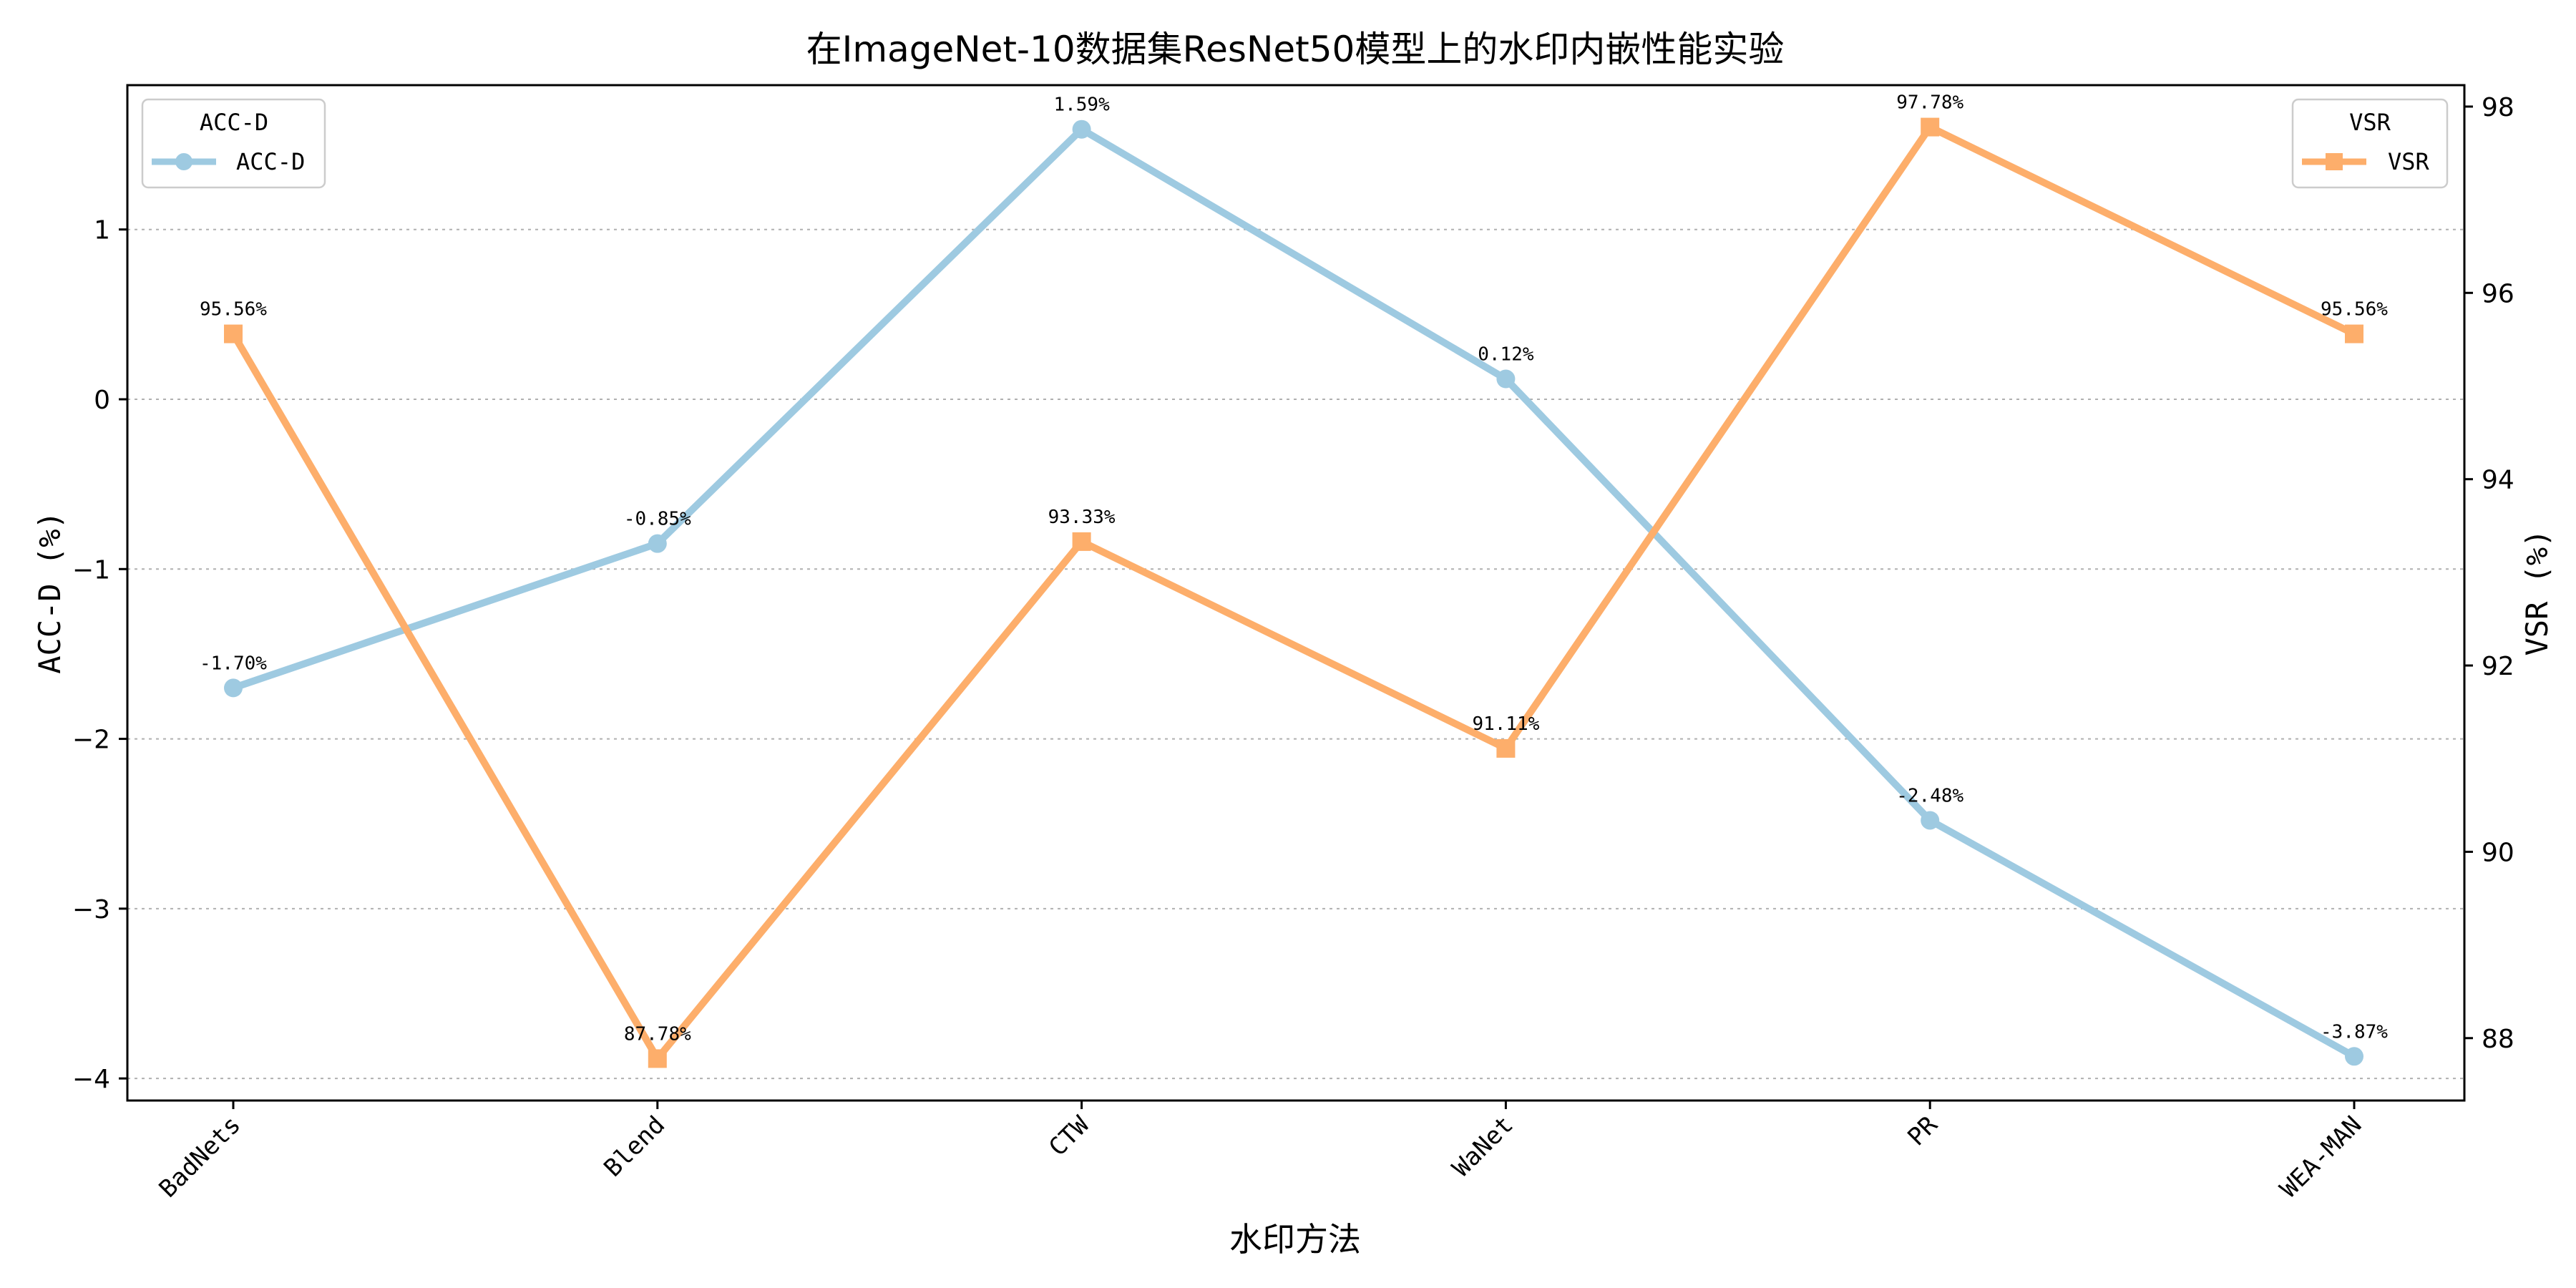 This screenshot has height=1288, width=2576. Describe the element at coordinates (102, 230) in the screenshot. I see `y-left-tick-label: 1` at that location.